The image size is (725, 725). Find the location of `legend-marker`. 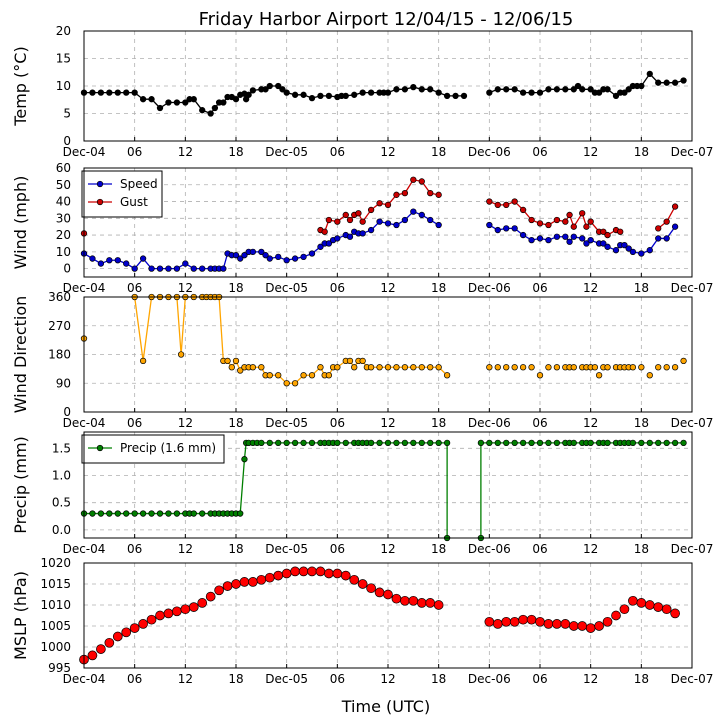

legend-marker is located at coordinates (100, 202).